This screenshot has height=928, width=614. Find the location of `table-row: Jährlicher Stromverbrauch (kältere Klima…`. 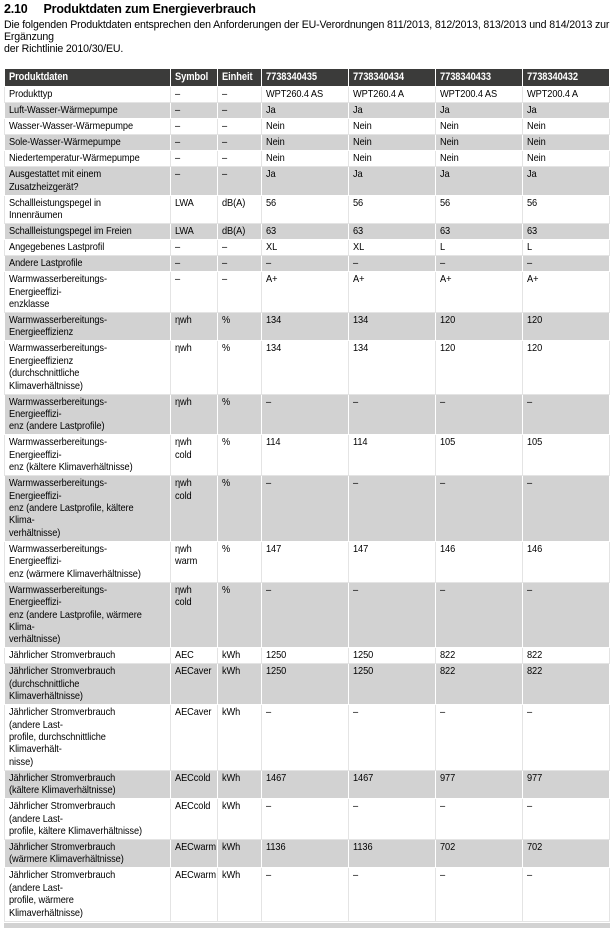

table-row: Jährlicher Stromverbrauch (kältere Klima… is located at coordinates (307, 784).